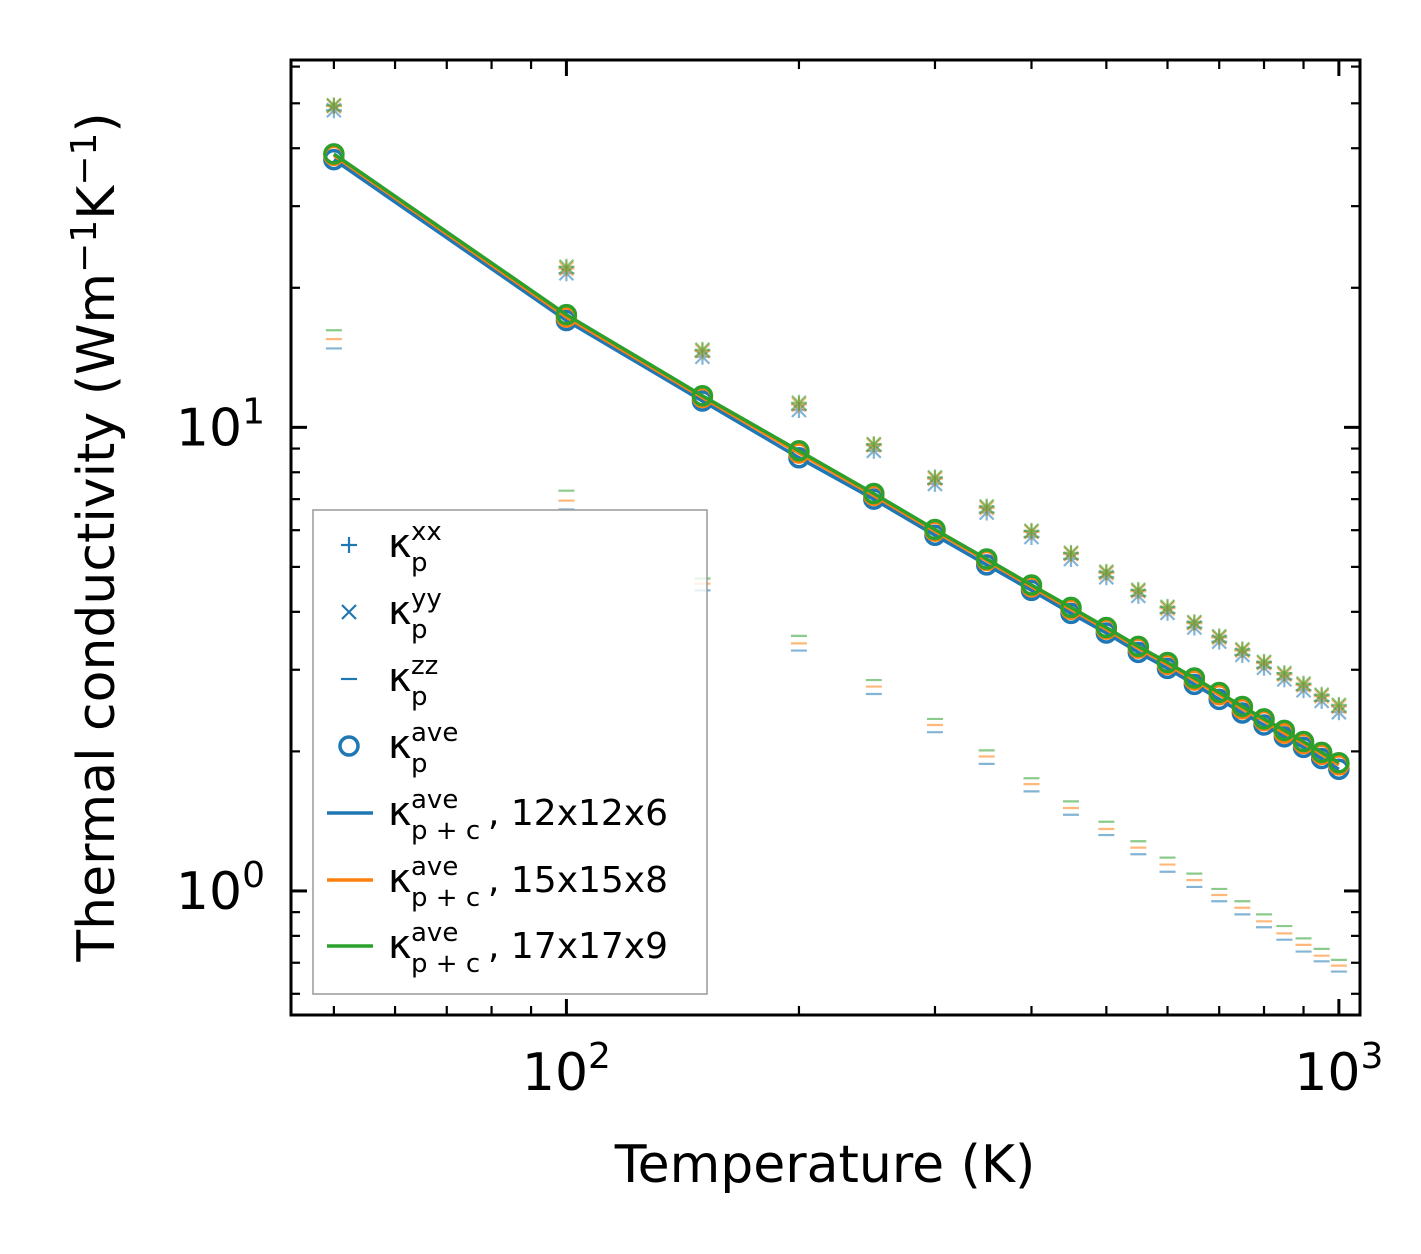 This screenshot has height=1254, width=1421. Describe the element at coordinates (599, 1056) in the screenshot. I see `x-tick-label-exp: 2` at that location.